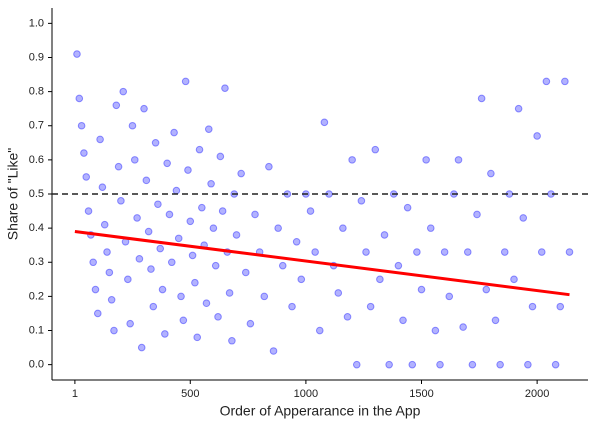 The height and width of the screenshot is (427, 600). Describe the element at coordinates (190, 394) in the screenshot. I see `x-tick-label: 500` at that location.